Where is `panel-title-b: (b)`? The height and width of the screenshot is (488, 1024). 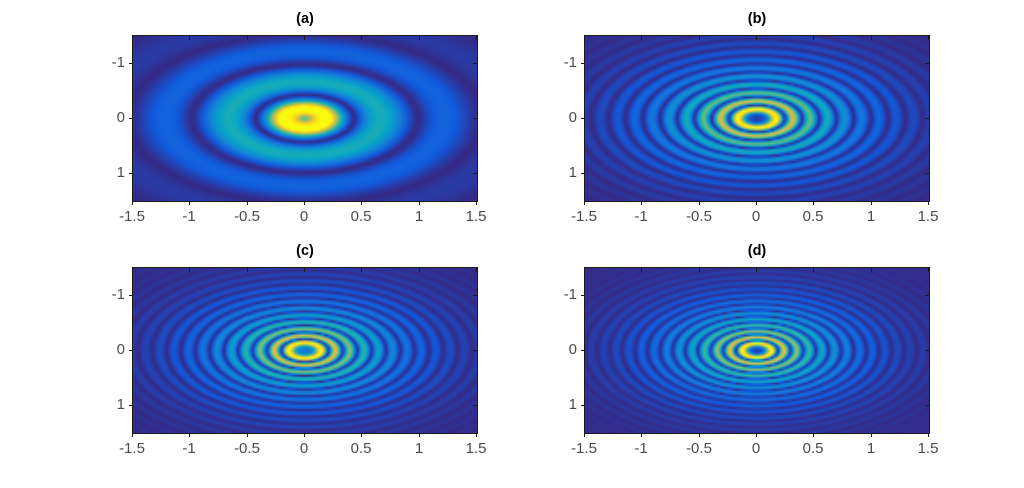
panel-title-b: (b) is located at coordinates (757, 19).